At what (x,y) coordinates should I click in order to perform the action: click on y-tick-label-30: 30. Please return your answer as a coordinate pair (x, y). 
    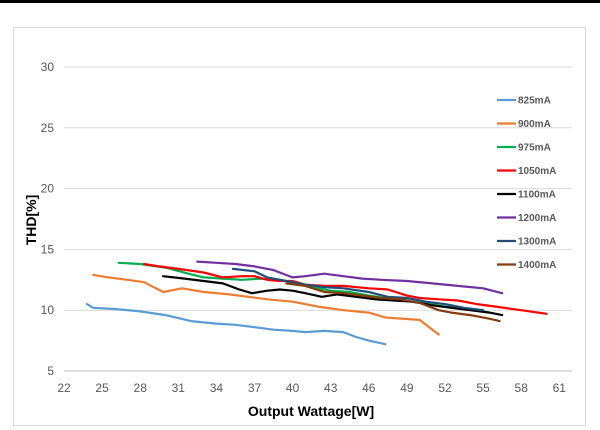
    Looking at the image, I should click on (48, 67).